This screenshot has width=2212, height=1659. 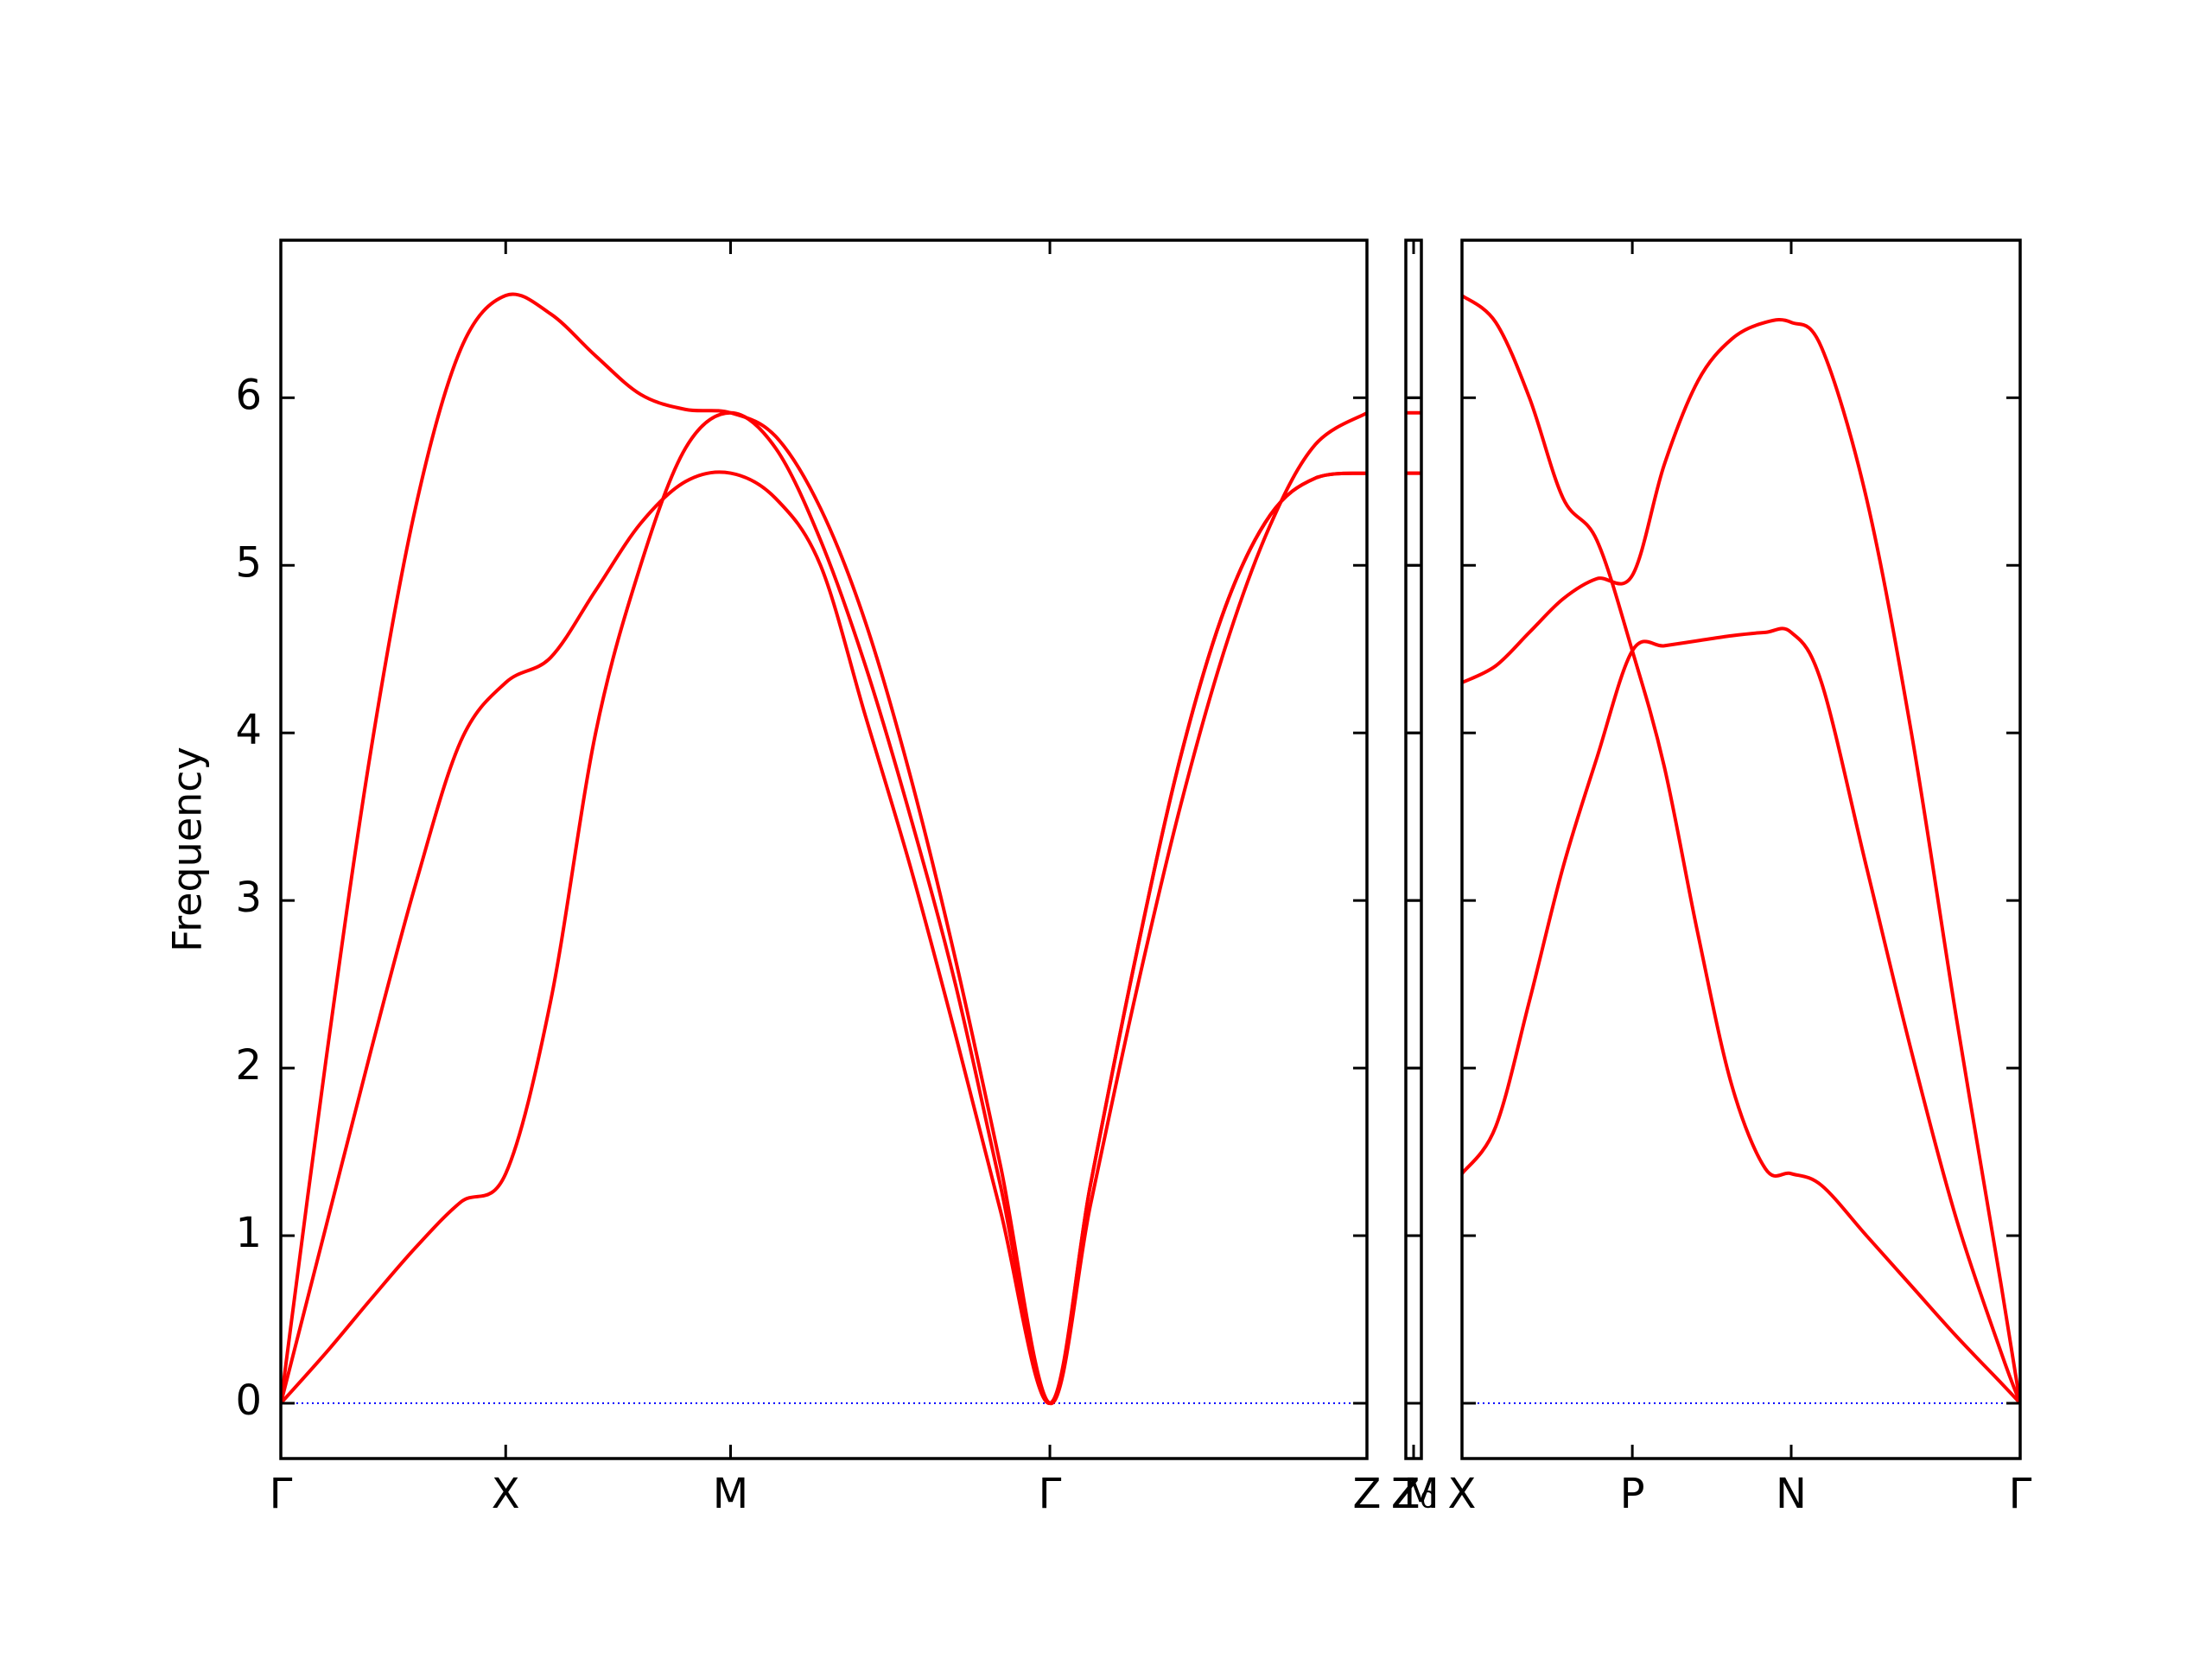 I want to click on axes-frame, so click(x=1413, y=849).